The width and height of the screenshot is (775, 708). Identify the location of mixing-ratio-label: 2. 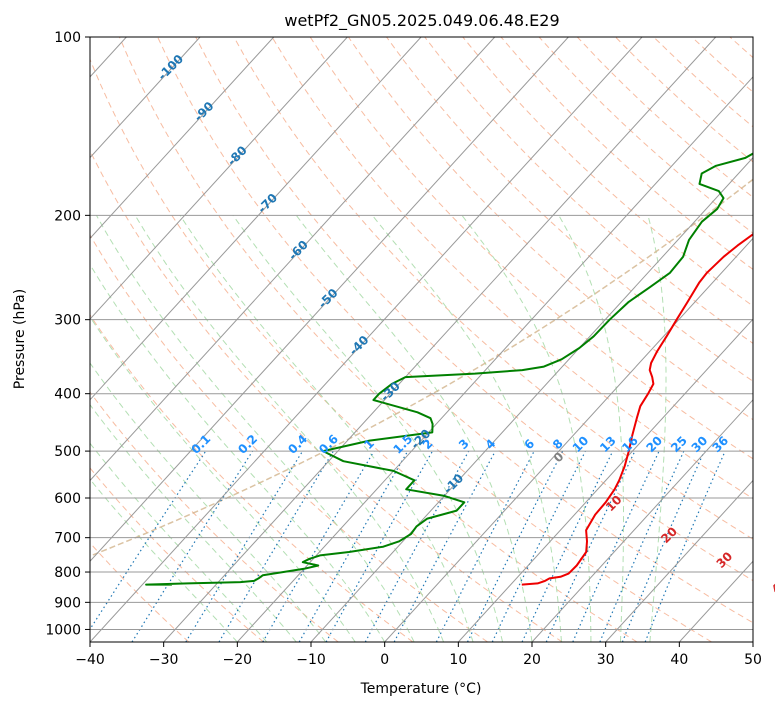
(428, 444).